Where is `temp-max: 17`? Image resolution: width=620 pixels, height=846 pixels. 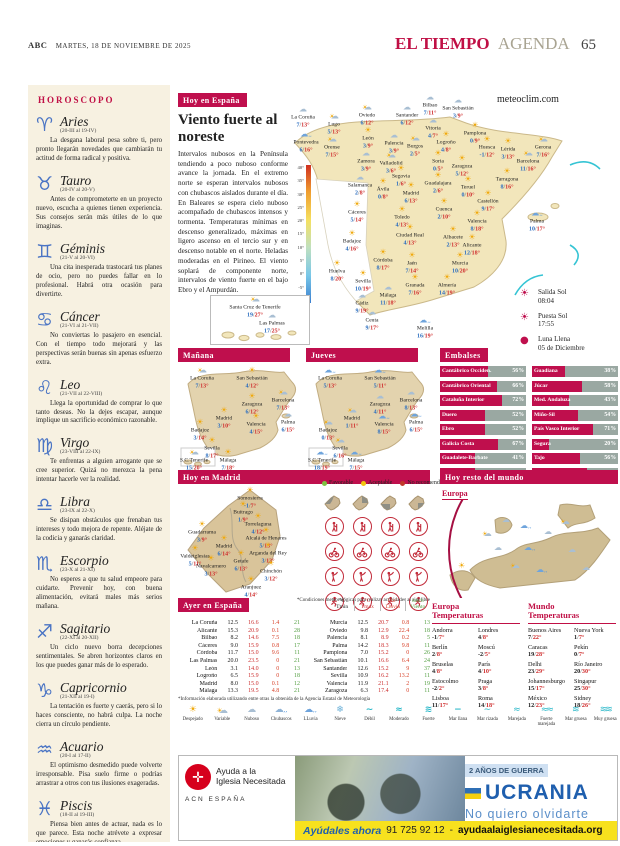
temp-max: 17 is located at coordinates (541, 229).